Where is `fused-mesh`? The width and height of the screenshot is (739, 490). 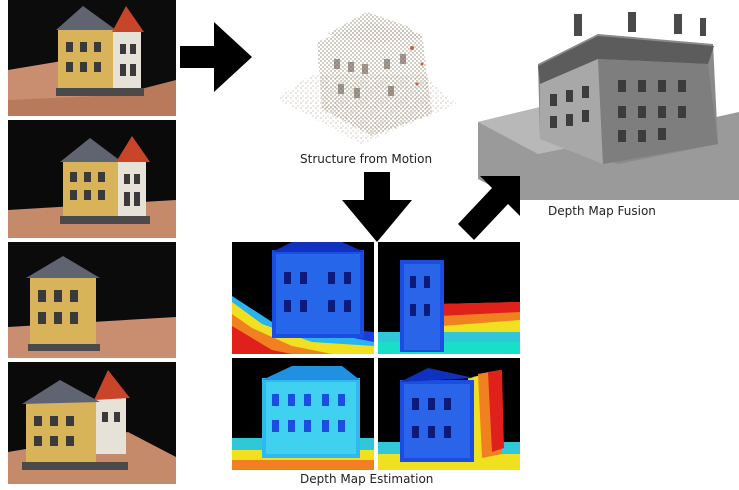
fused-mesh is located at coordinates (608, 102).